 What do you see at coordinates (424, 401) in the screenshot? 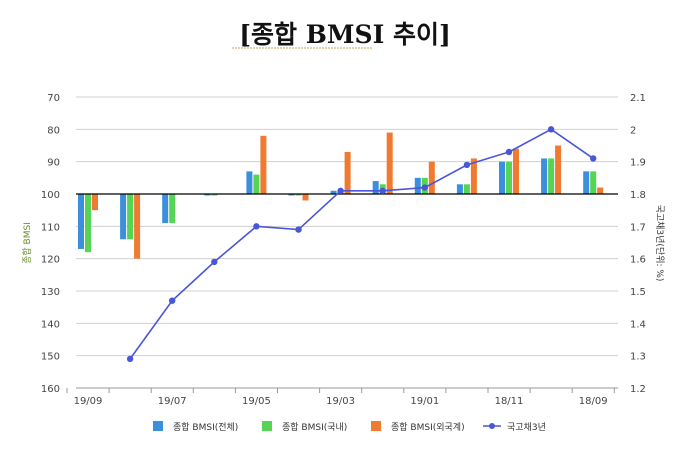
I see `x-tick-label: 19/01` at bounding box center [424, 401].